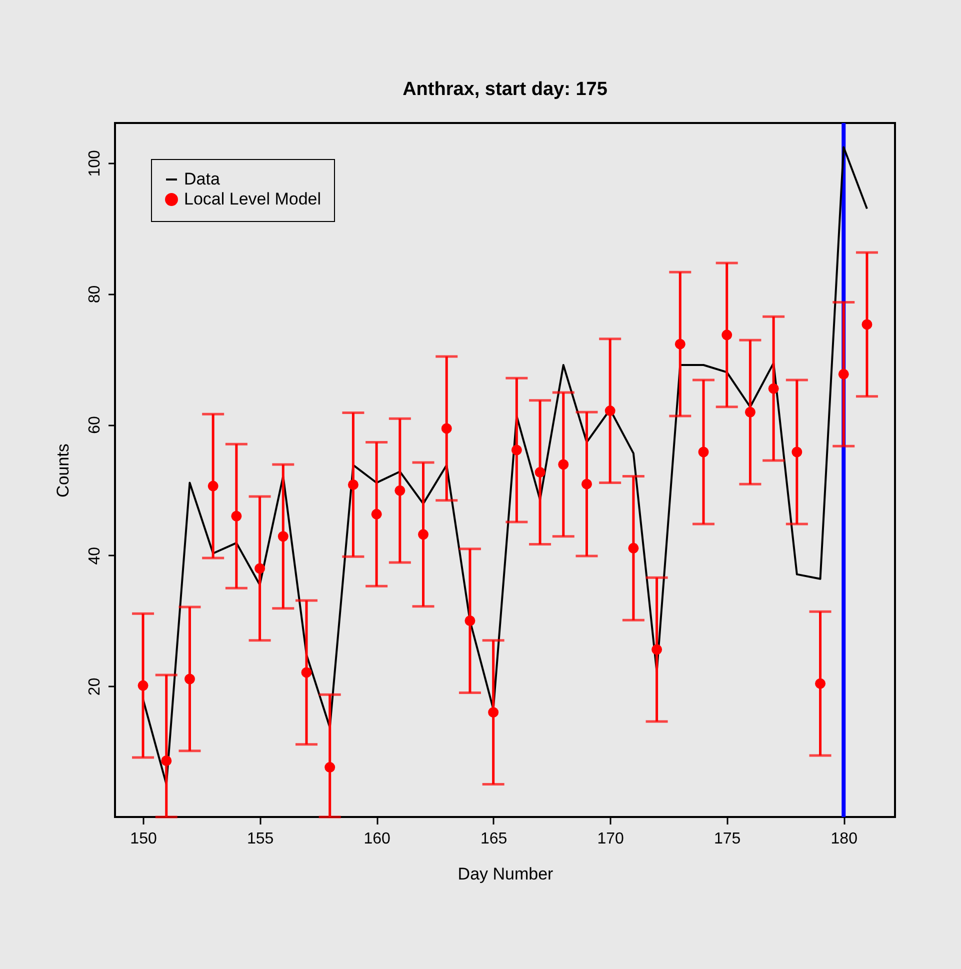 The image size is (961, 969). I want to click on y-tick-label: 40, so click(95, 555).